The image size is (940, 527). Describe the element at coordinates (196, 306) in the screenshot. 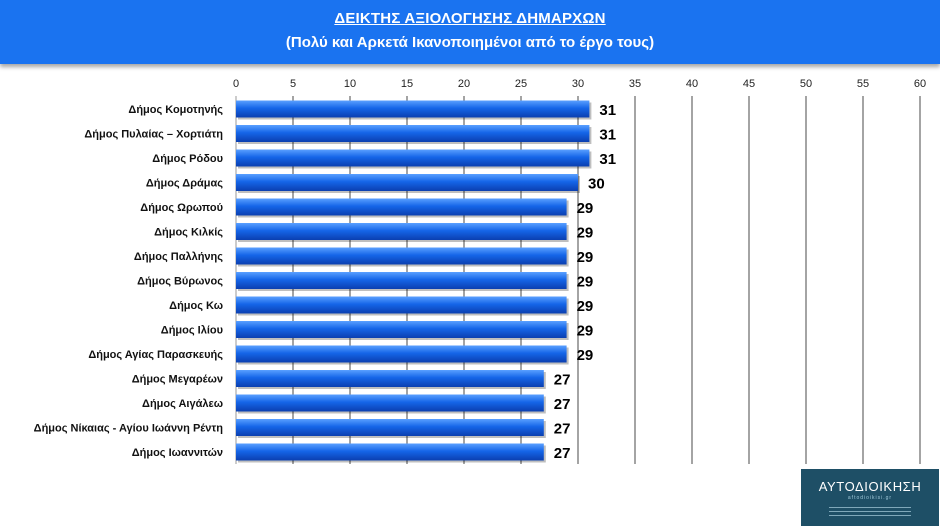

I see `category-label: Δήμος Κω` at that location.